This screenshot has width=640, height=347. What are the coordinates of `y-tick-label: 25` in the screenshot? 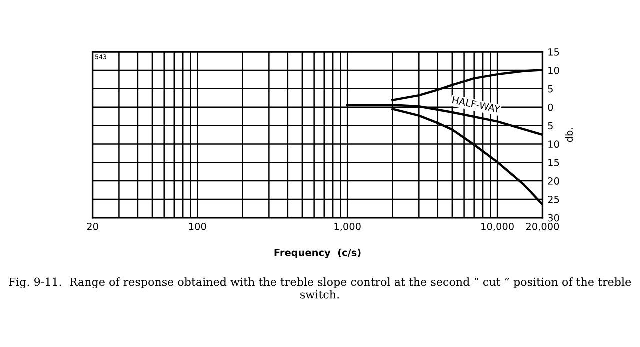 It's located at (554, 200).